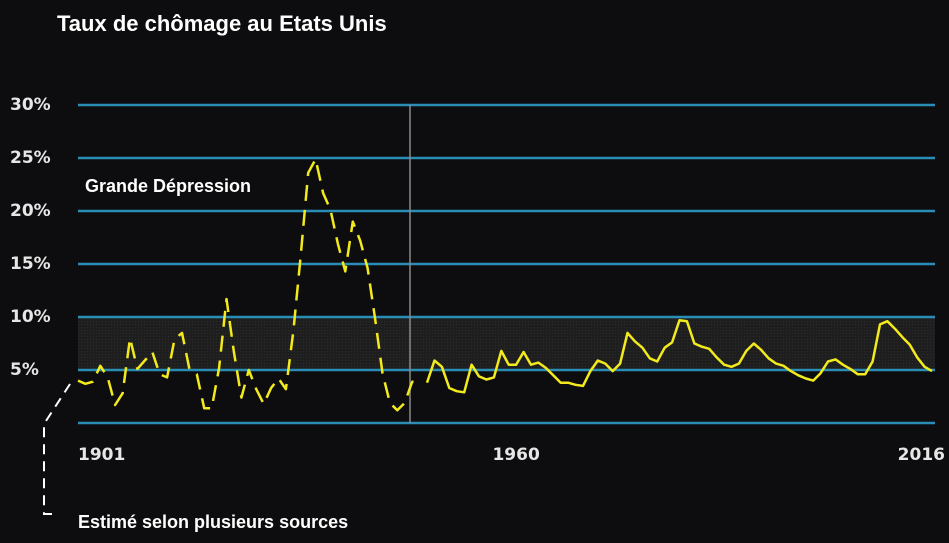 The height and width of the screenshot is (543, 949). Describe the element at coordinates (30, 105) in the screenshot. I see `y-tick-label: 30%` at that location.